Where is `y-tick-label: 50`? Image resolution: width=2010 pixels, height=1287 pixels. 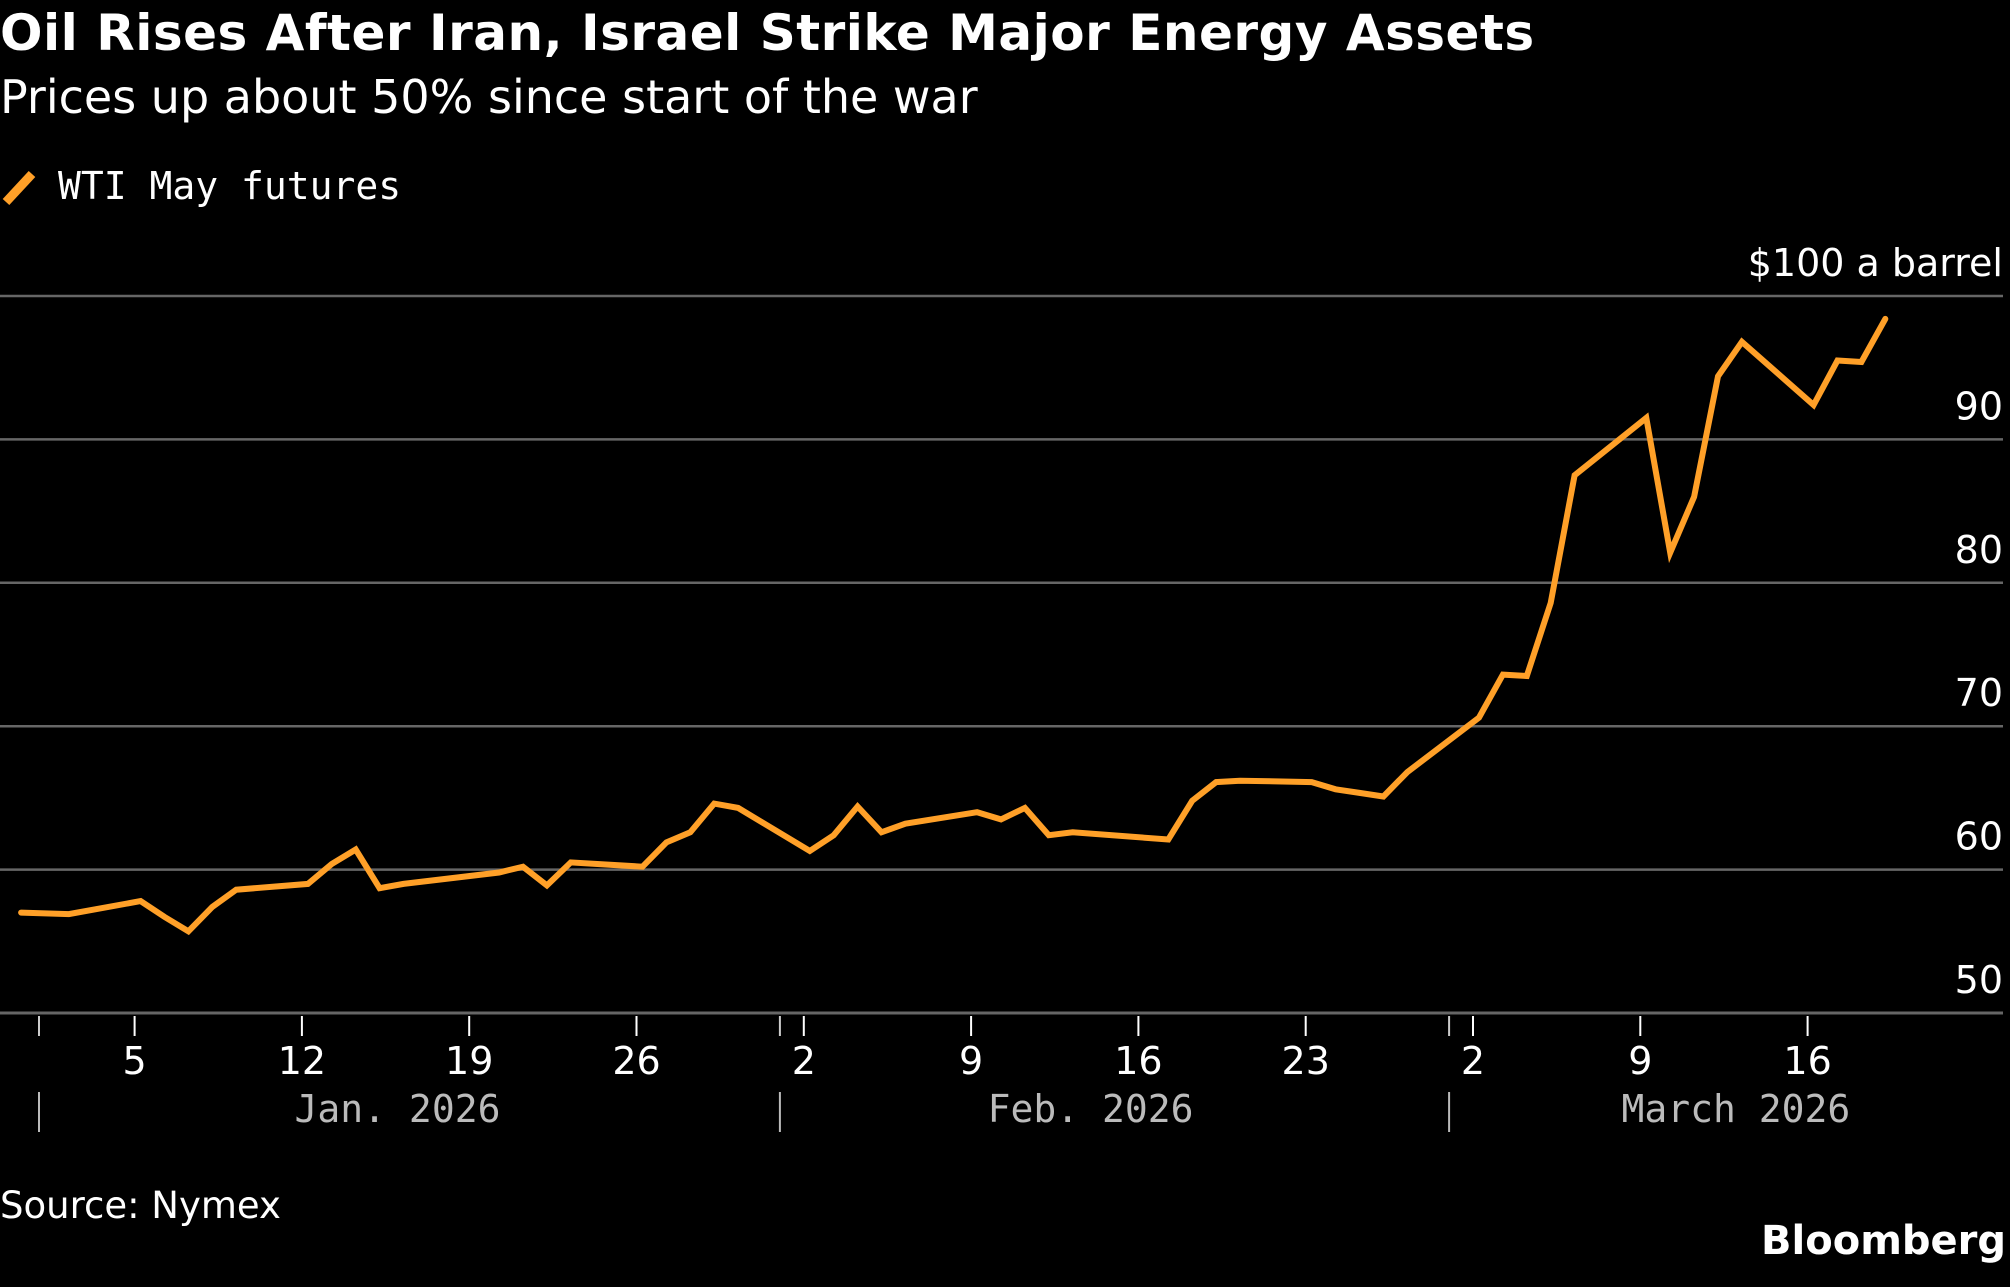 y-tick-label: 50 is located at coordinates (1979, 980).